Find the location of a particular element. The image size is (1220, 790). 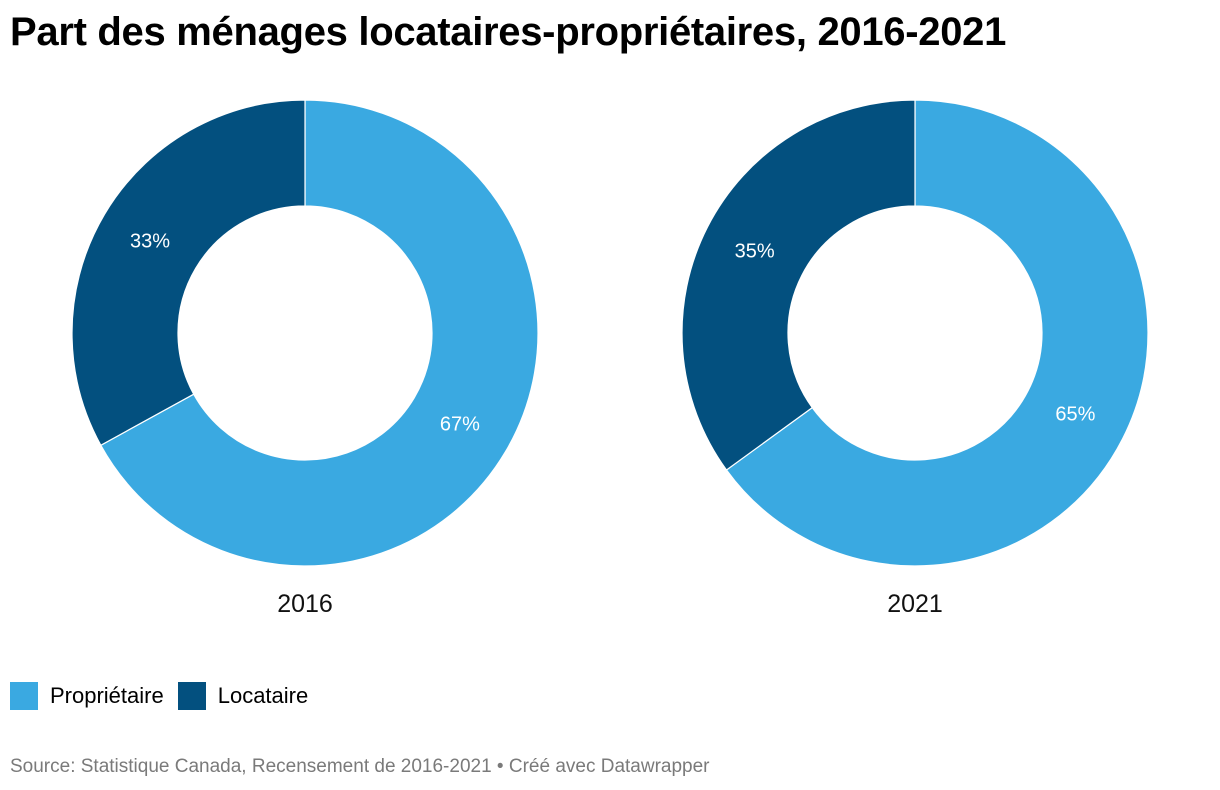

legend-swatch-locataire is located at coordinates (191, 696).